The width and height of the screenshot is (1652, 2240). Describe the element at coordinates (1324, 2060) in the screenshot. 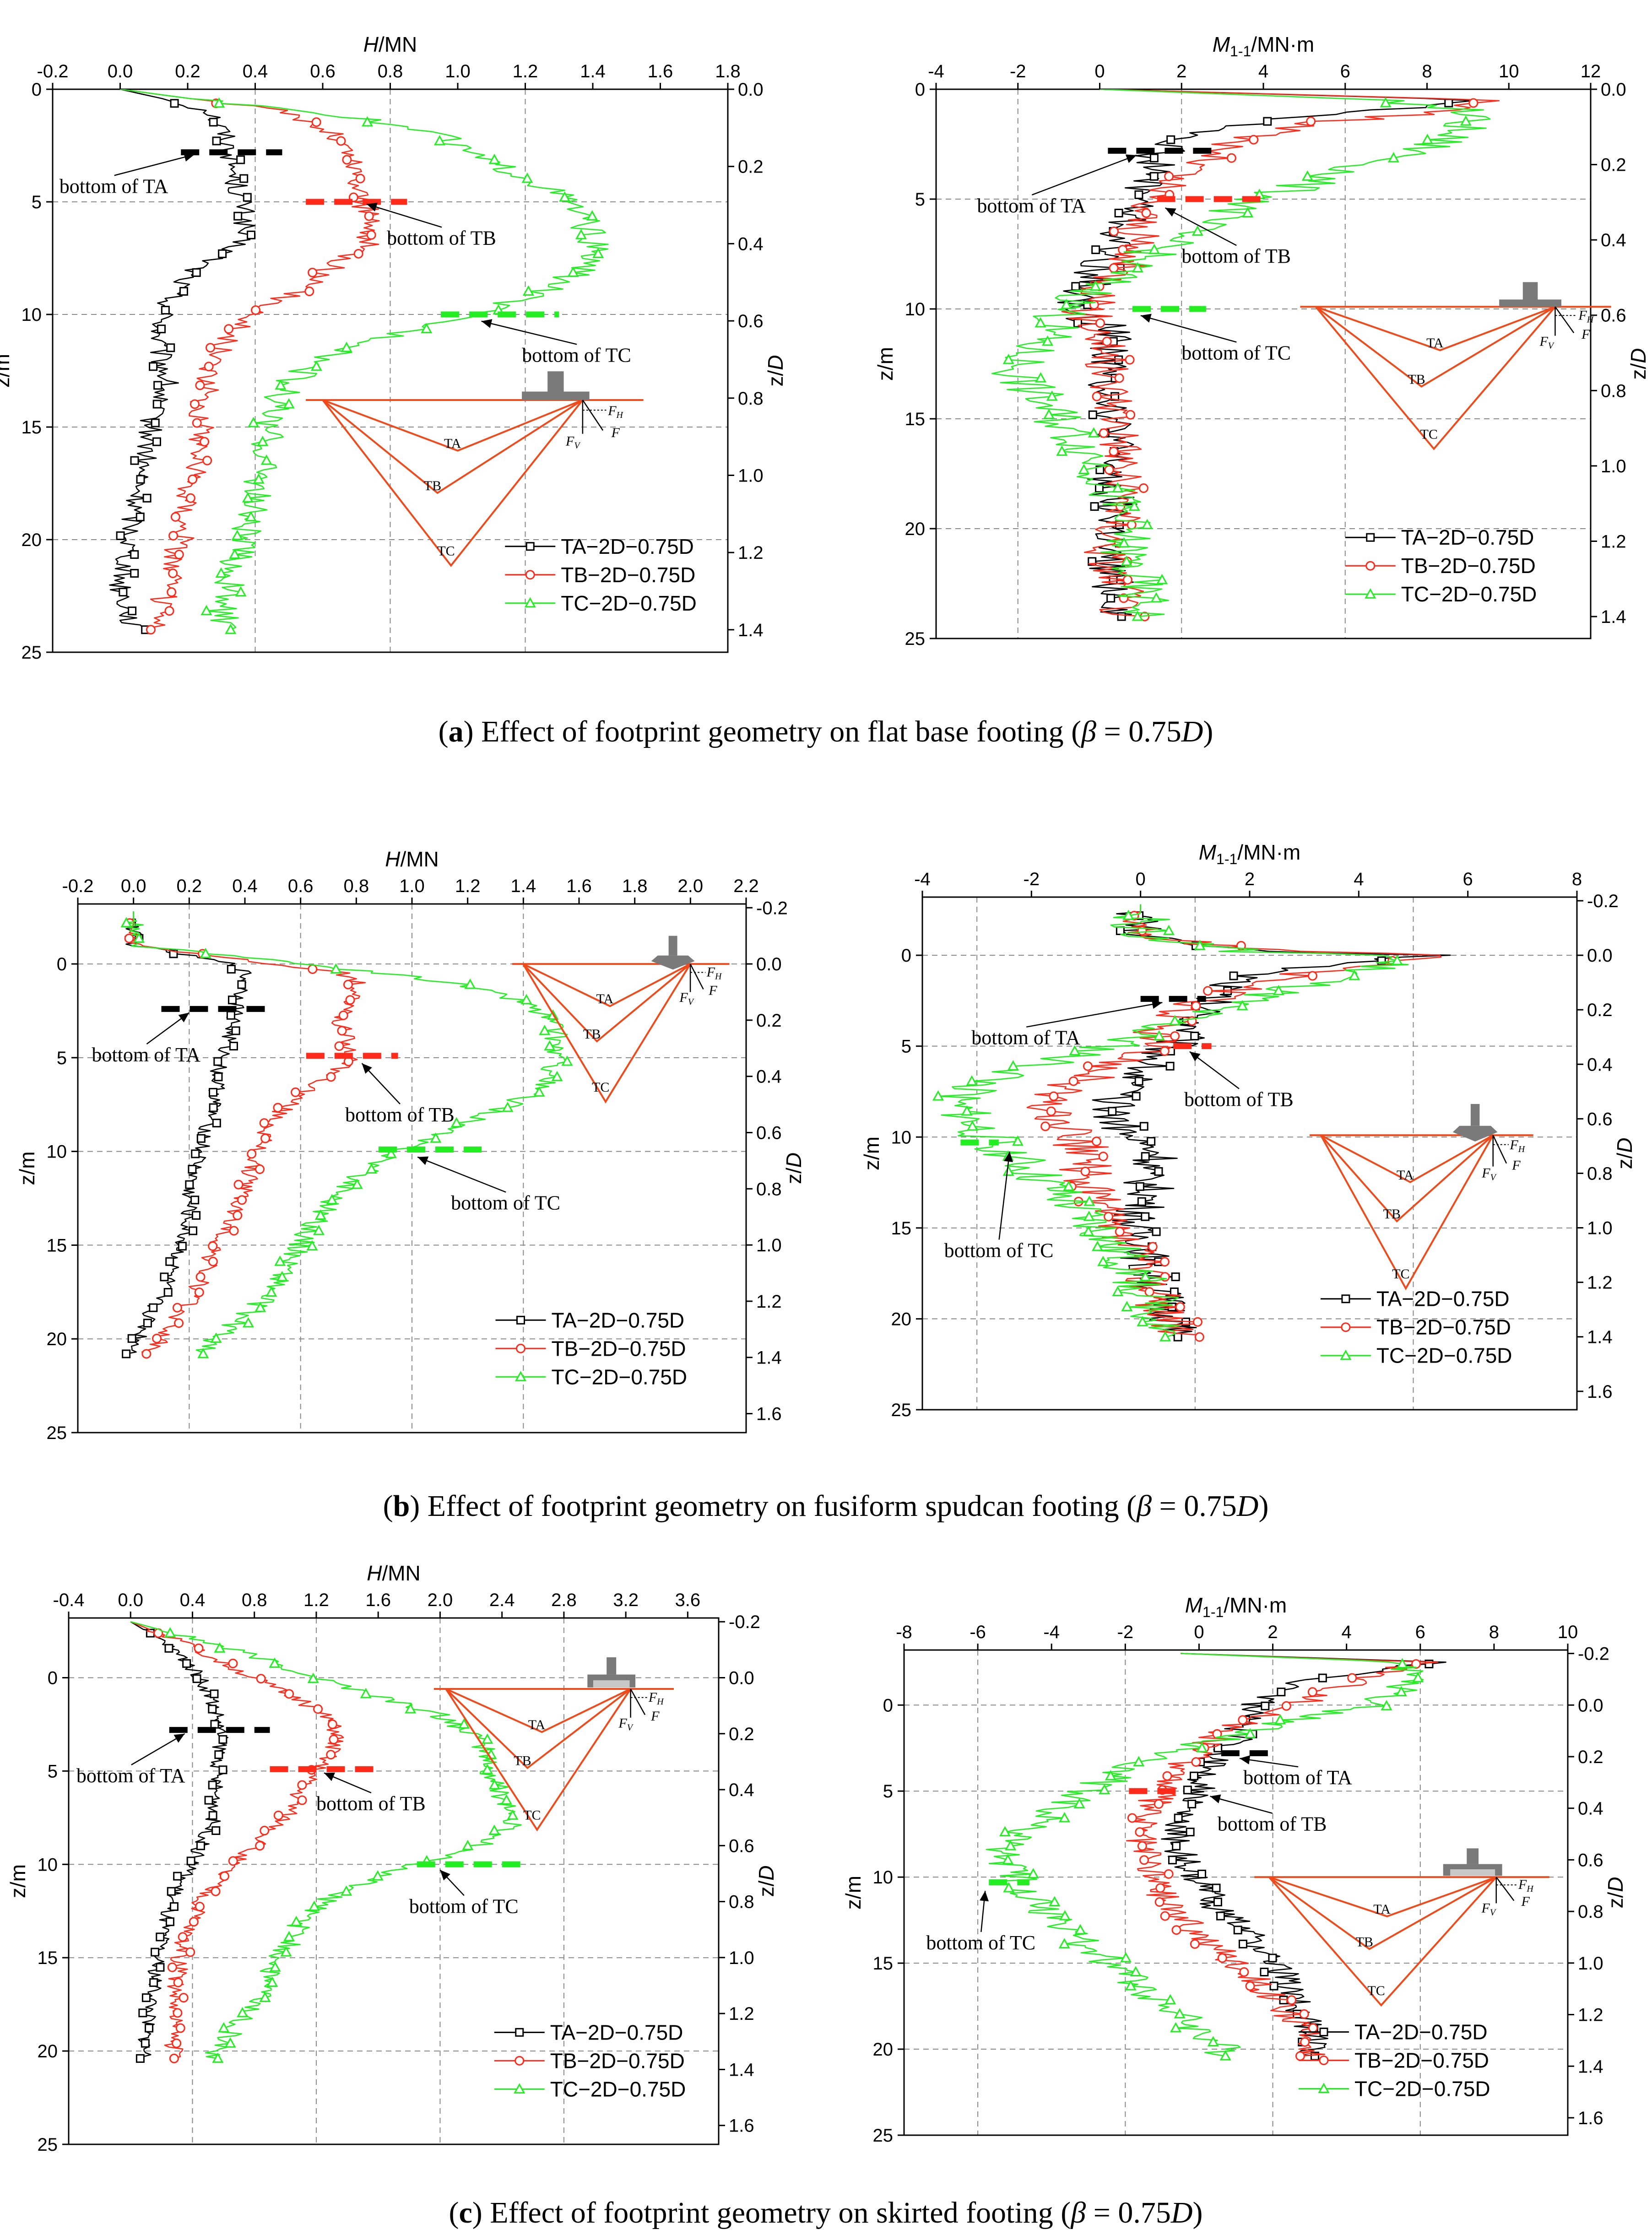

I see `legend-marker-tb` at that location.